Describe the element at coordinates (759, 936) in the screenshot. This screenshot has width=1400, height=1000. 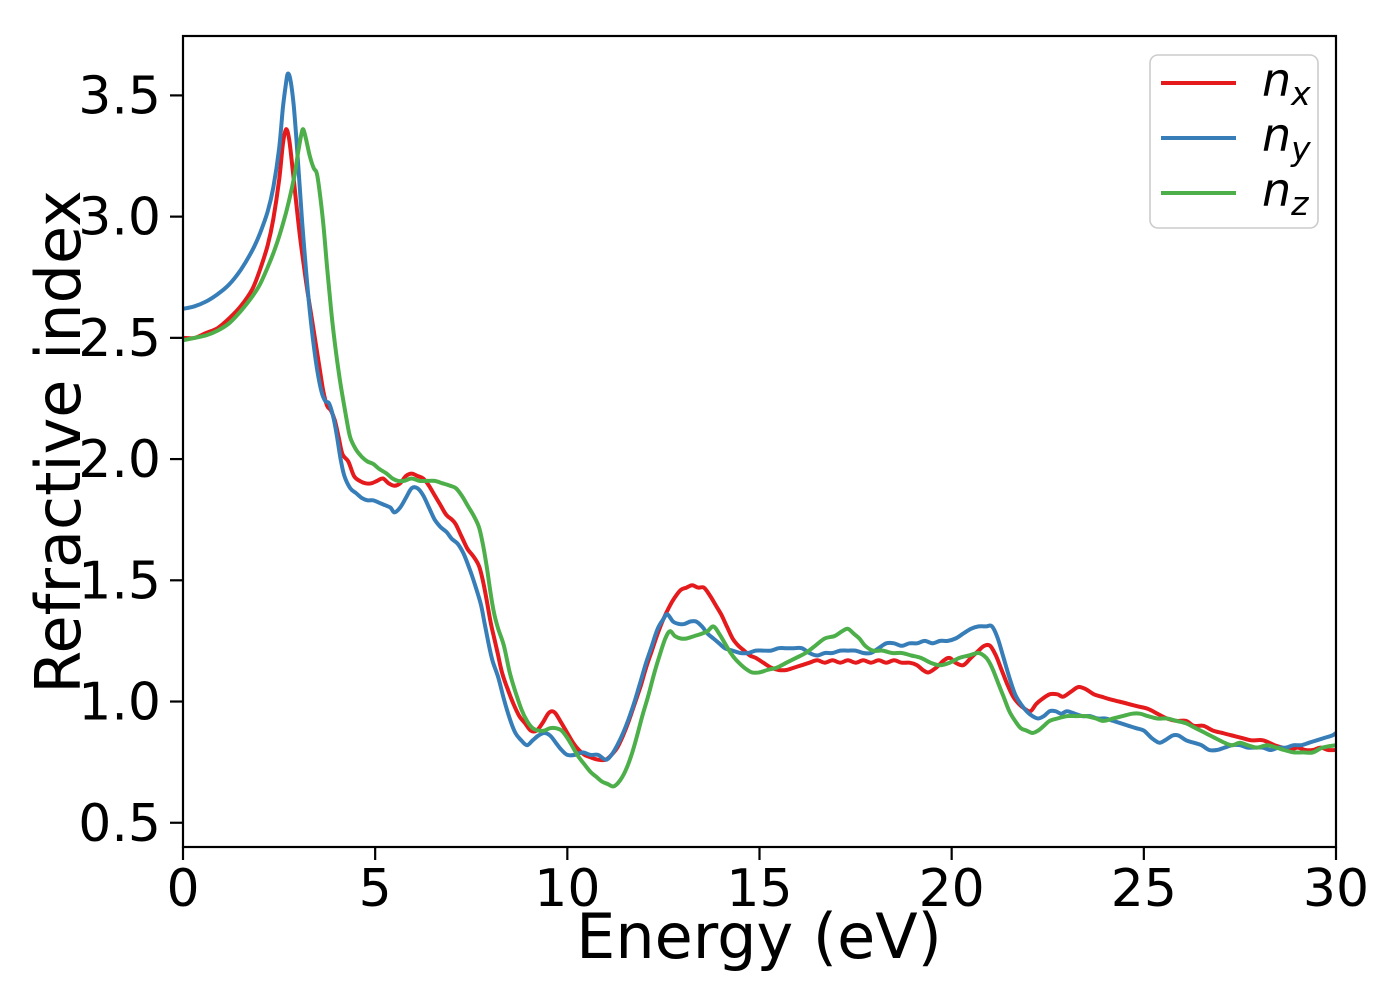
I see `x-axis-label: Energy (eV)` at that location.